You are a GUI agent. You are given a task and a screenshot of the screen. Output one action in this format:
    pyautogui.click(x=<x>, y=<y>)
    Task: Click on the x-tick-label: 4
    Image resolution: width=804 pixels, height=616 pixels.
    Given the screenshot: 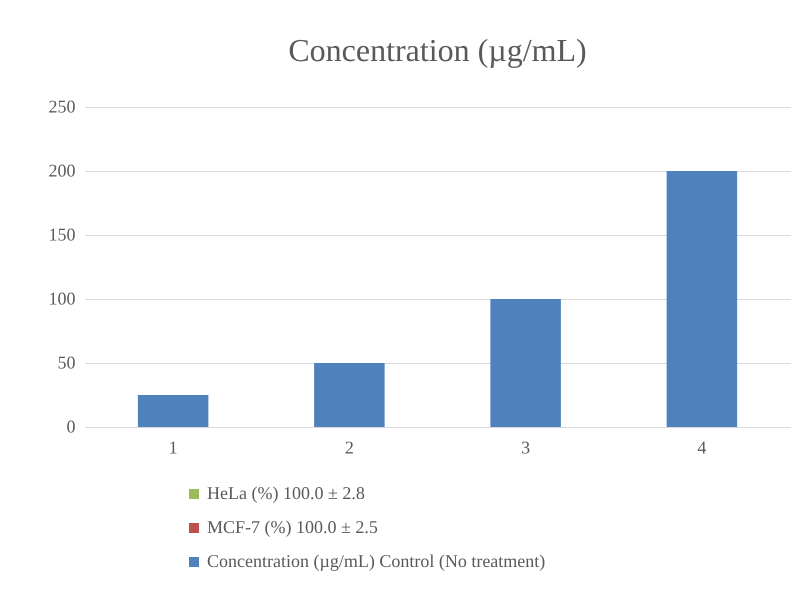 What is the action you would take?
    pyautogui.click(x=701, y=448)
    